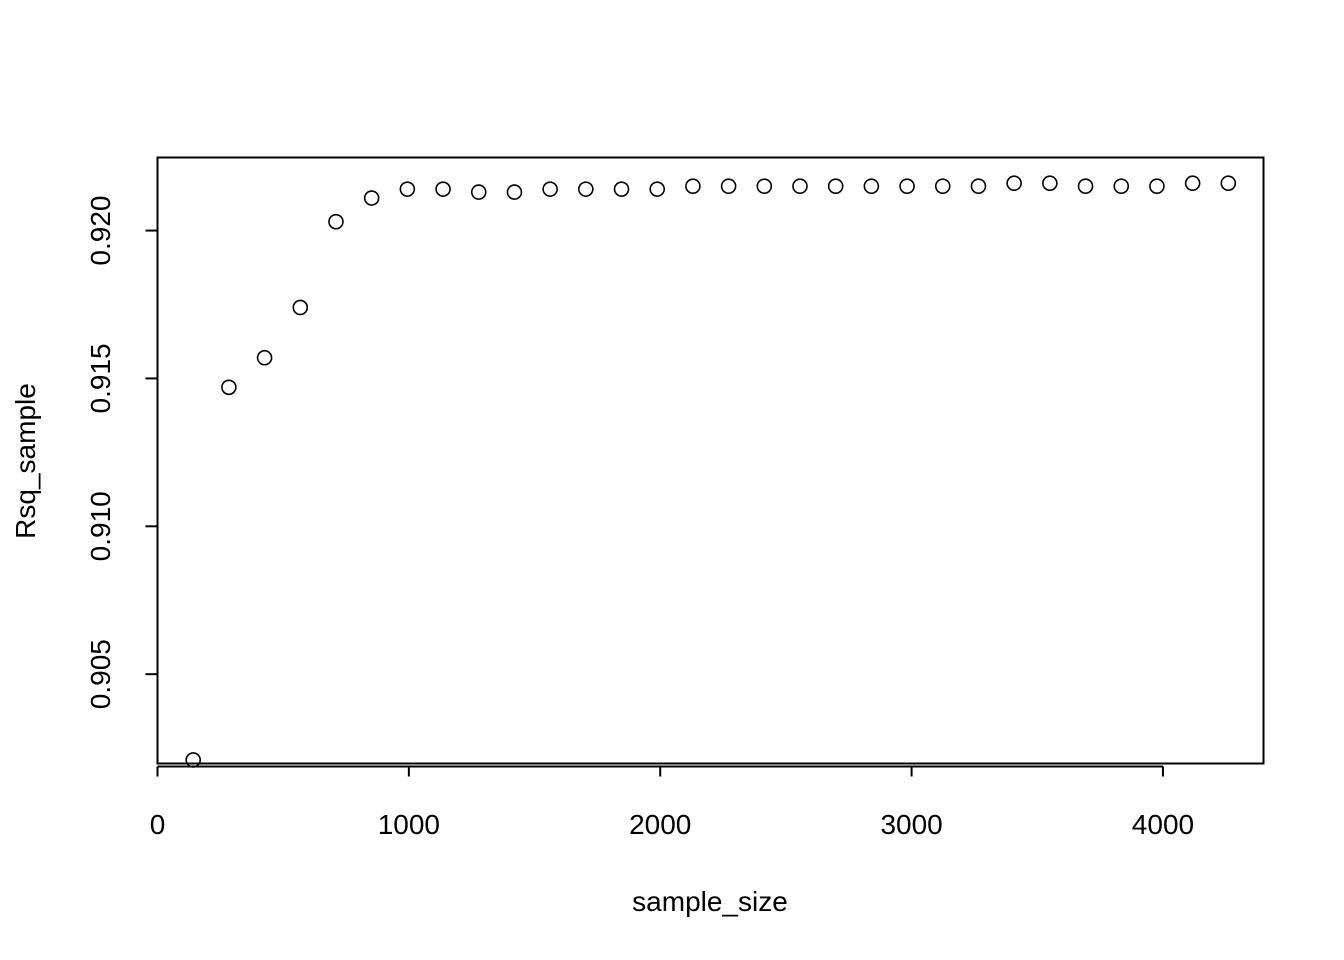 This screenshot has height=960, width=1344. What do you see at coordinates (1163, 824) in the screenshot?
I see `x-tick-label: 4000` at bounding box center [1163, 824].